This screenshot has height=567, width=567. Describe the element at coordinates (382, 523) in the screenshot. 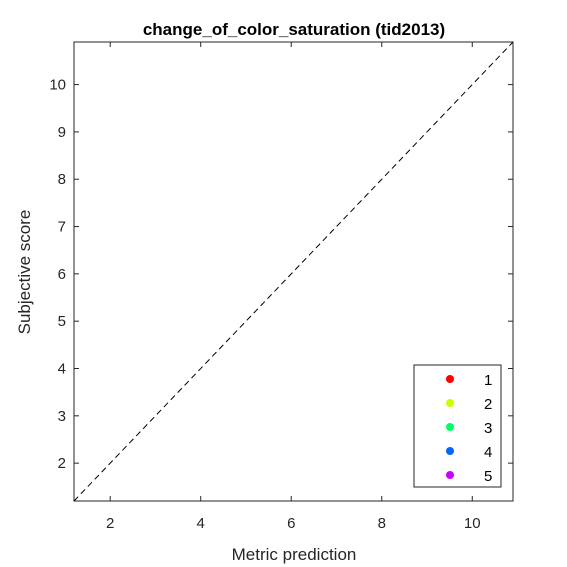

I see `x-tick-label: 8` at that location.